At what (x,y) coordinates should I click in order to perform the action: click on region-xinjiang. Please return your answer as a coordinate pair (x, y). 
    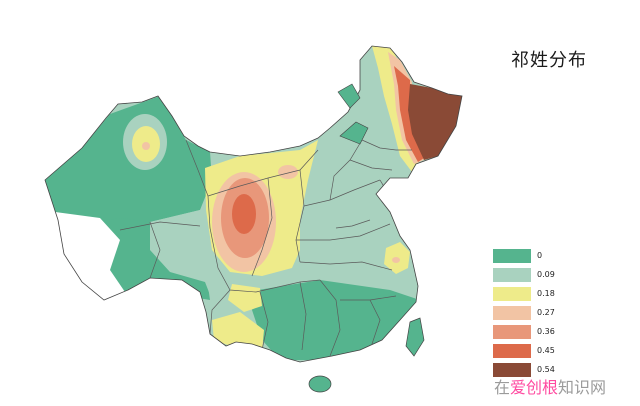
    Looking at the image, I should click on (128, 164).